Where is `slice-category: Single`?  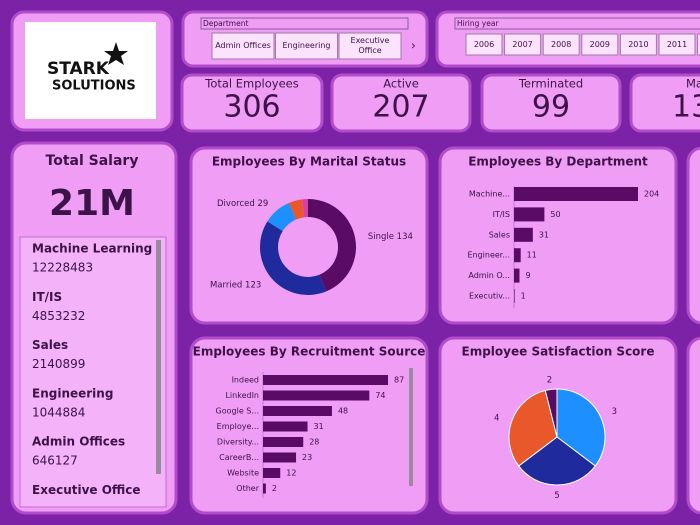
slice-category: Single is located at coordinates (381, 236).